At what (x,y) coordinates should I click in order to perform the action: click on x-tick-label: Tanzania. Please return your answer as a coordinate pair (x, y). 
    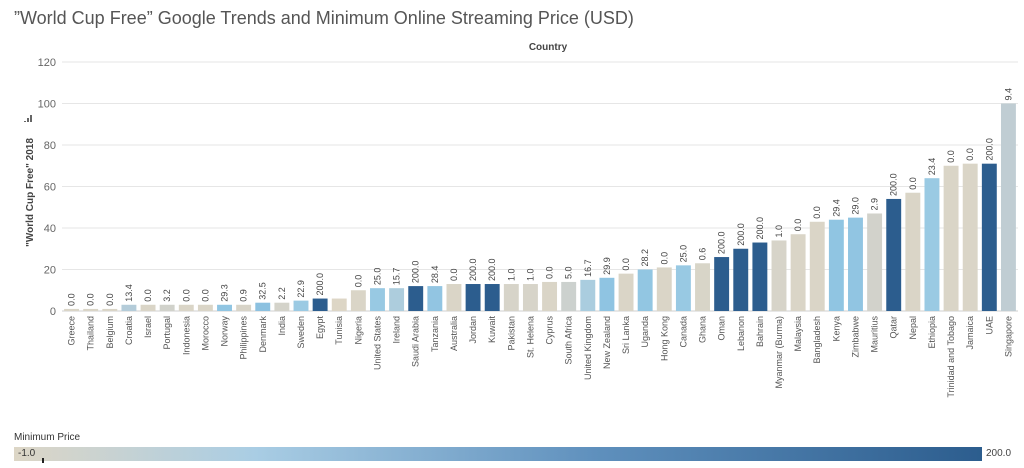
    Looking at the image, I should click on (435, 334).